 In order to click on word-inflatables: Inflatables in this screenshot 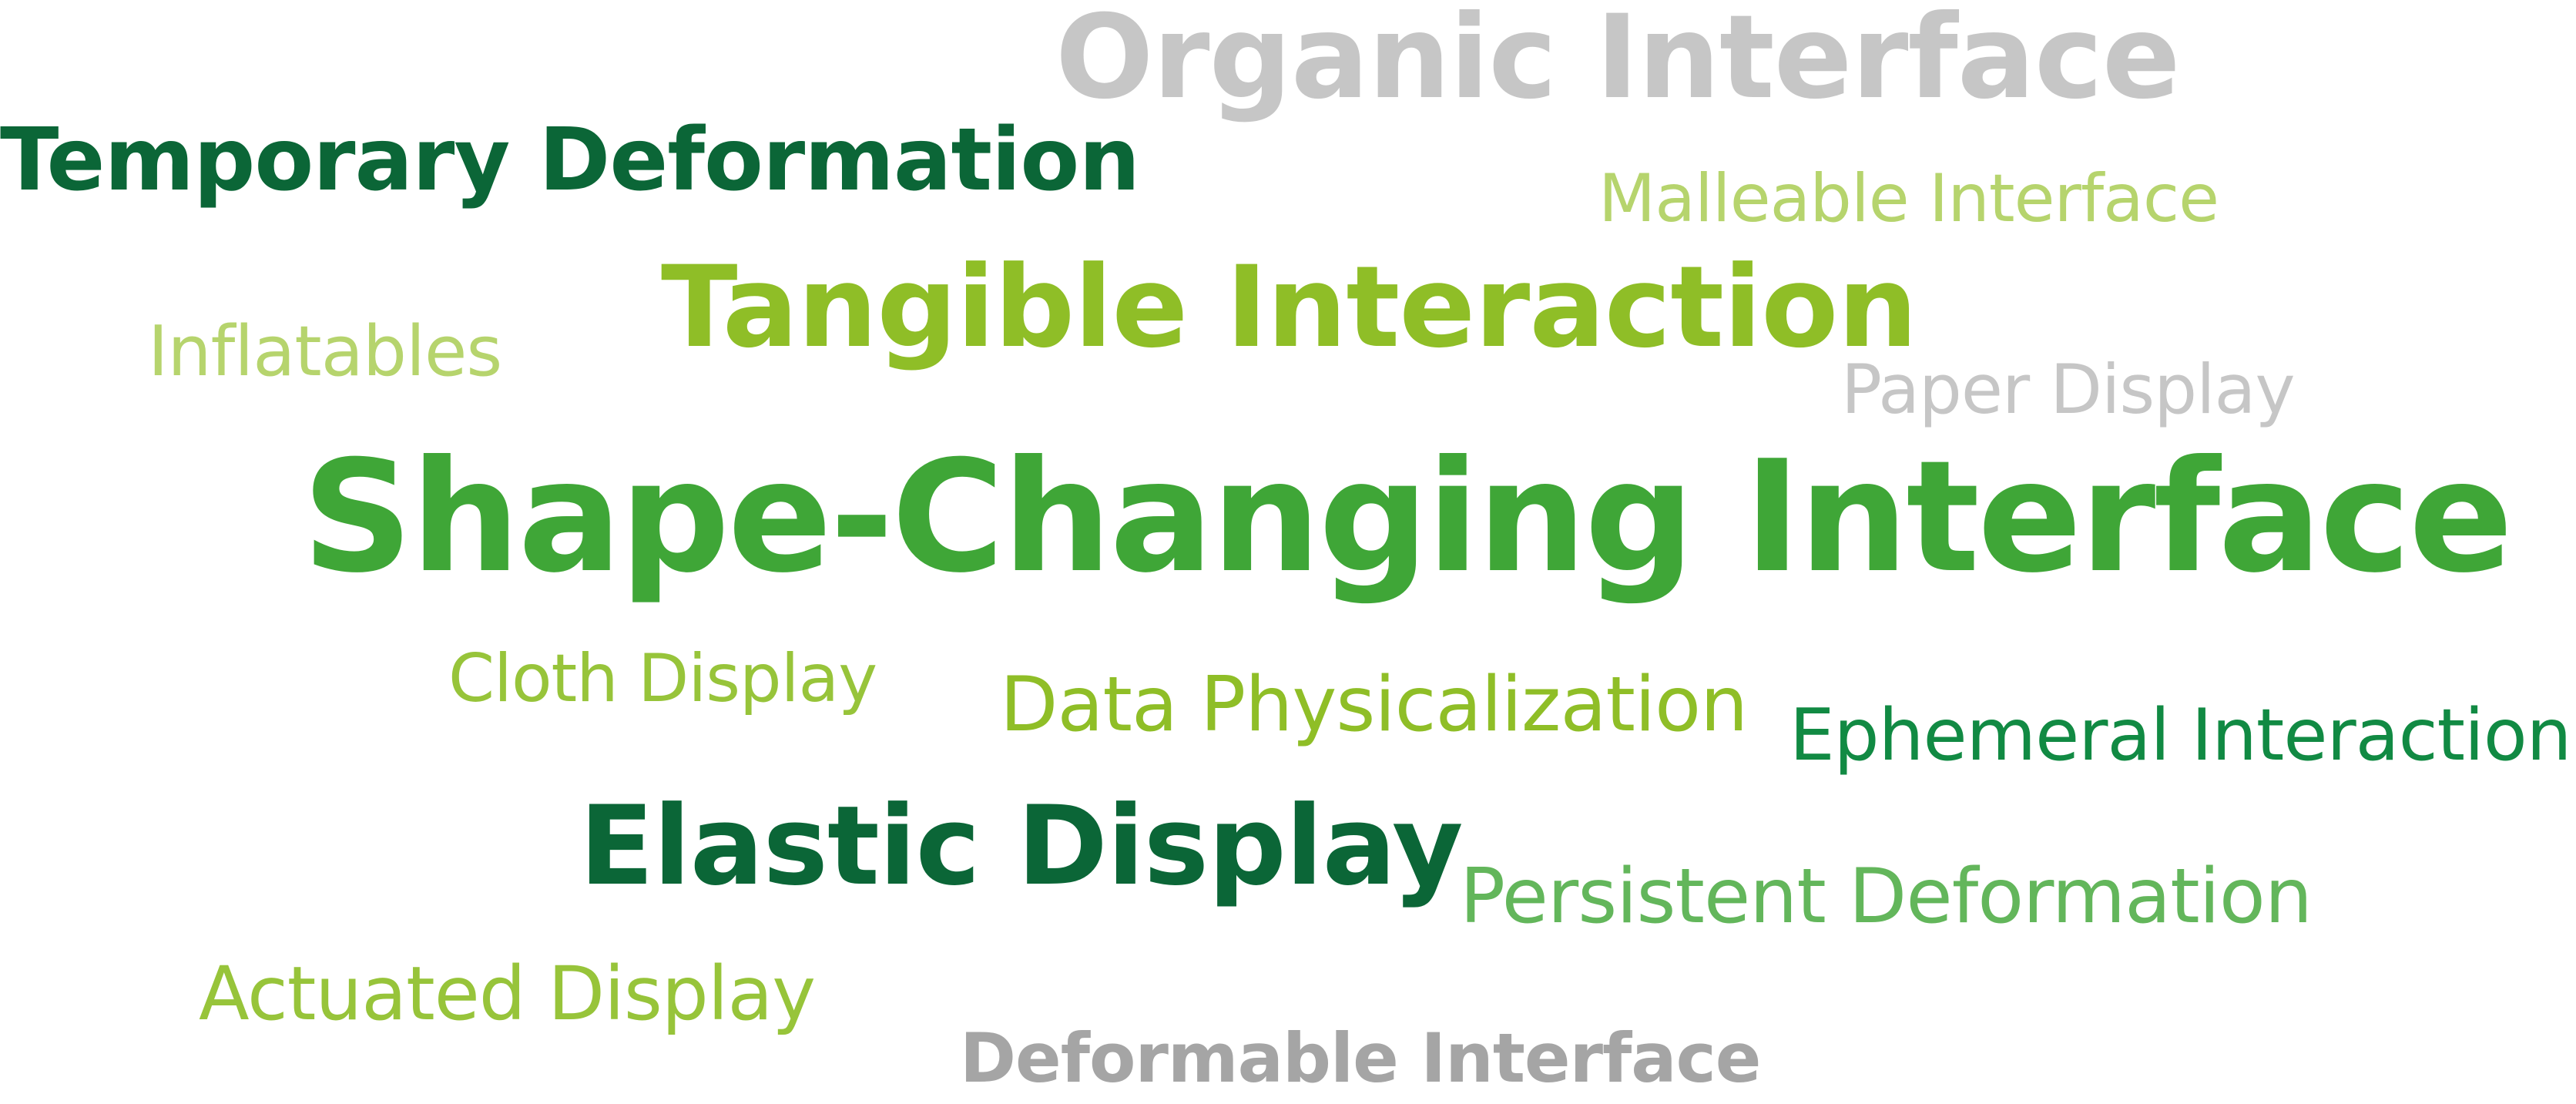, I will do `click(325, 351)`.